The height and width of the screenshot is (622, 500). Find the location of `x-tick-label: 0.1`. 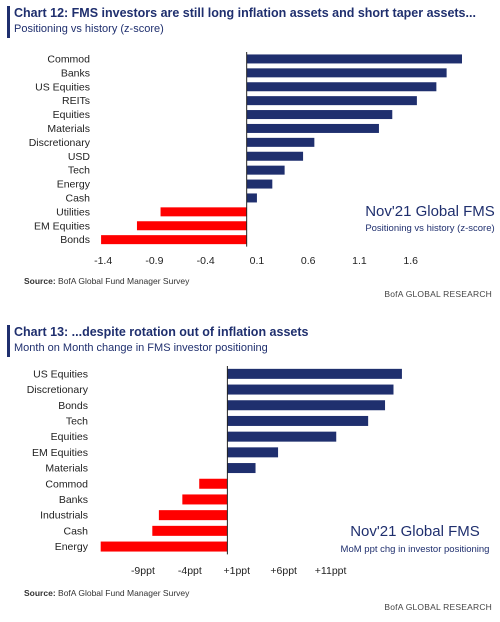

x-tick-label: 0.1 is located at coordinates (257, 261).